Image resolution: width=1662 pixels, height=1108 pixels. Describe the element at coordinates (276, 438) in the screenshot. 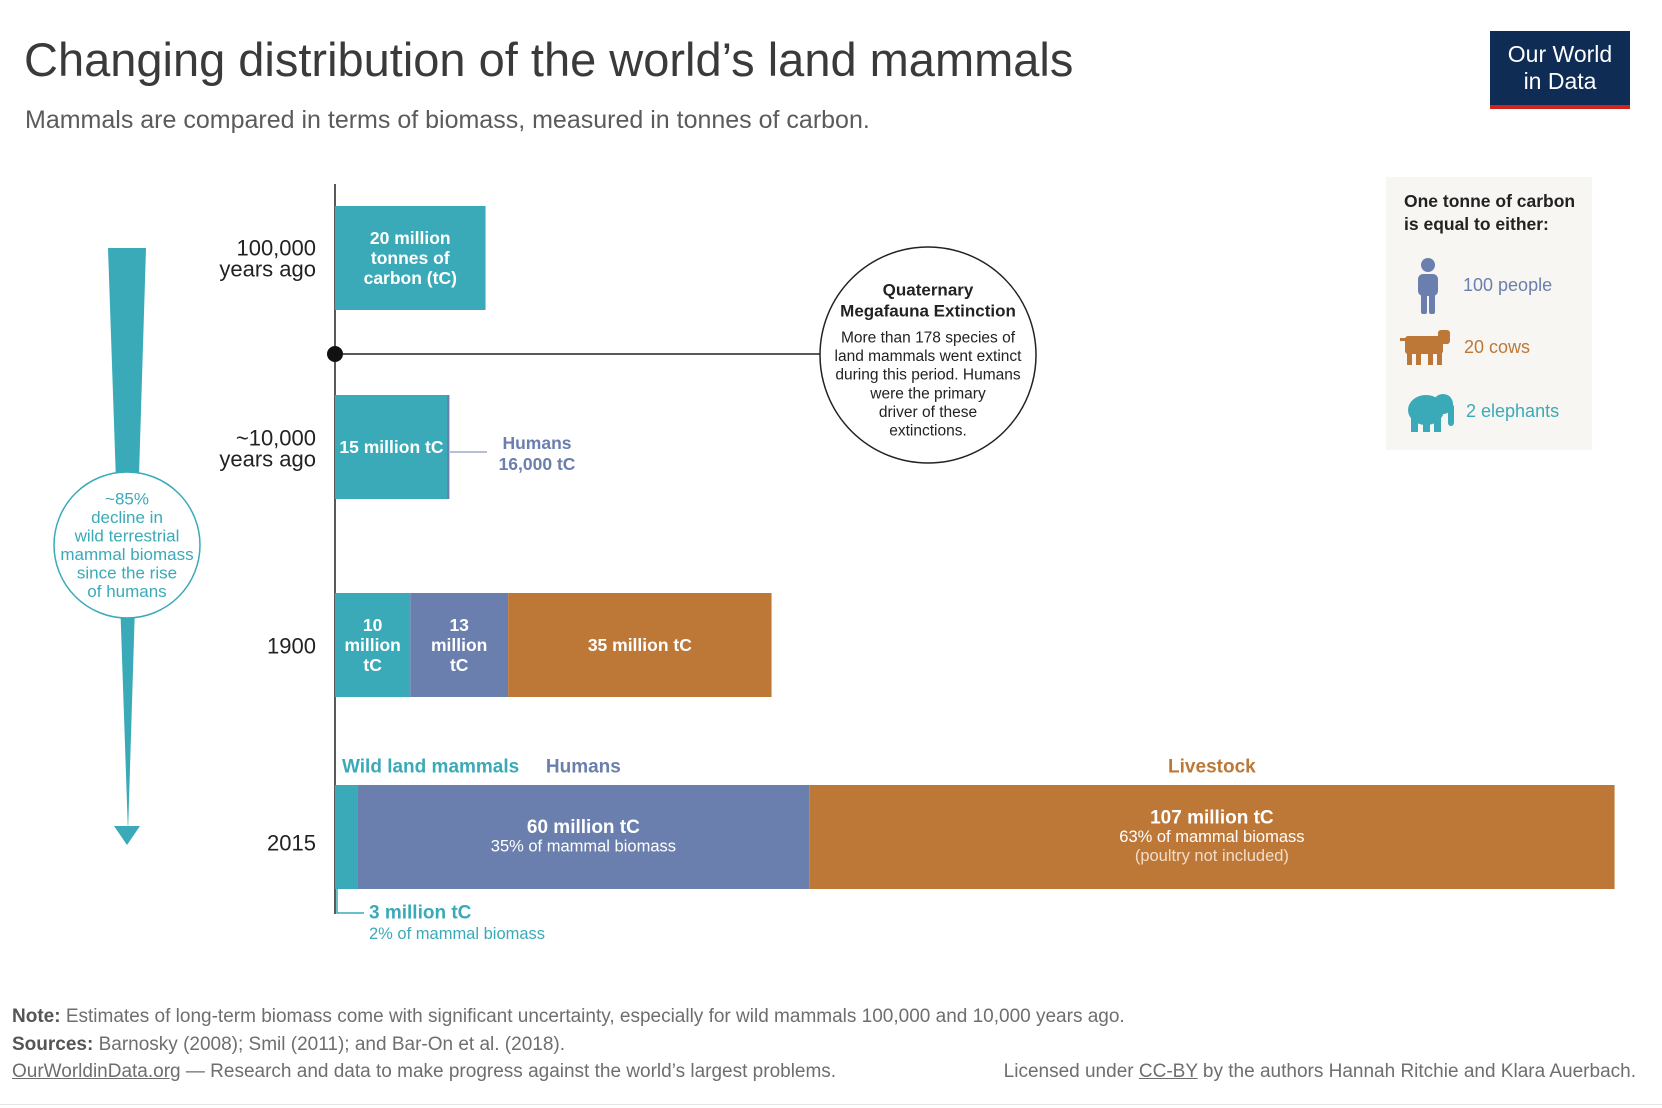

I see `category-label-2-1: ~10,000` at that location.